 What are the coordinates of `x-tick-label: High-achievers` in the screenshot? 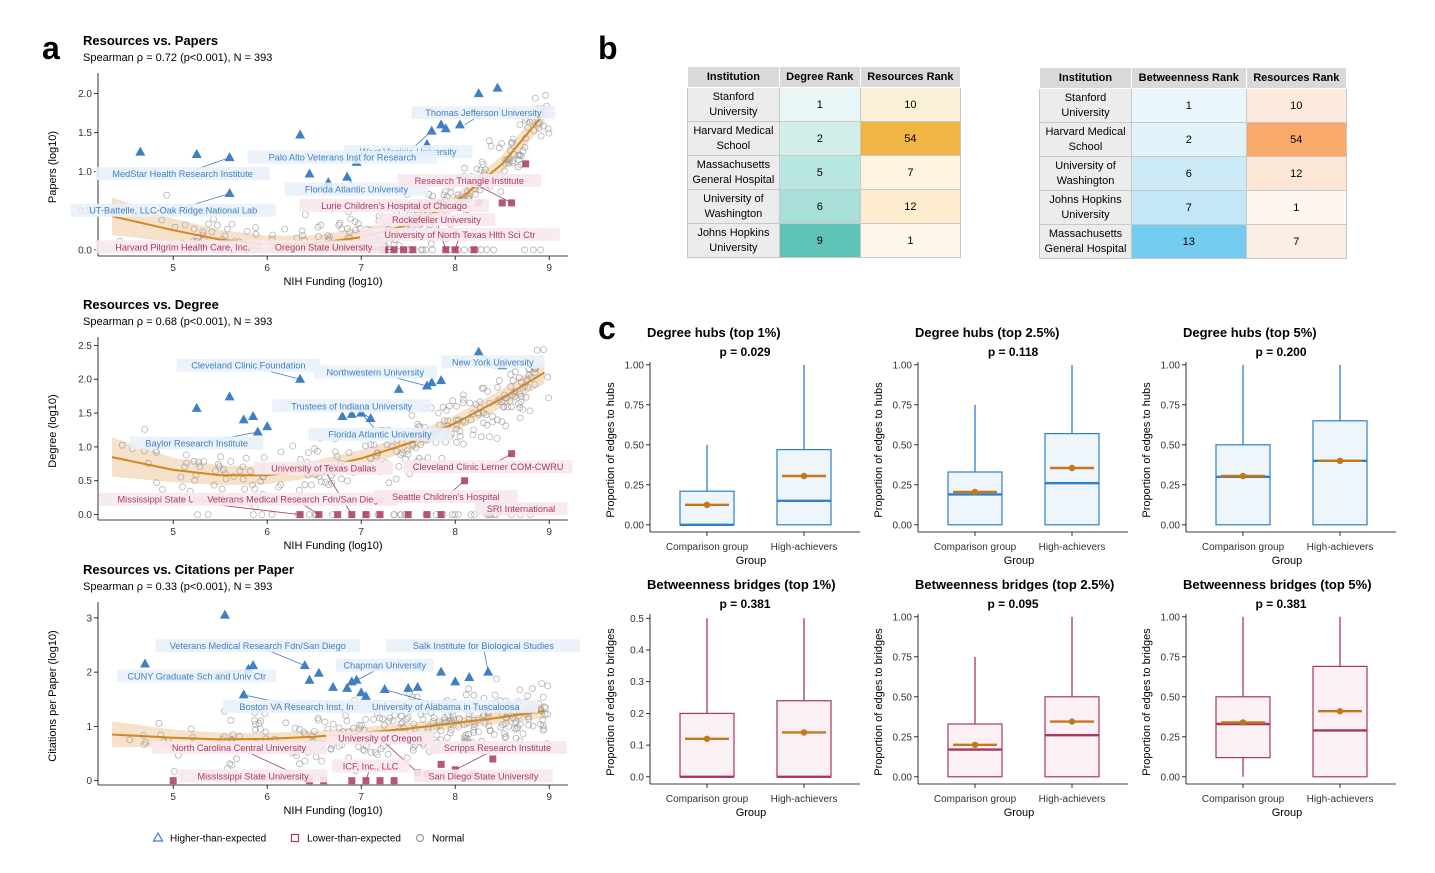 It's located at (1340, 799).